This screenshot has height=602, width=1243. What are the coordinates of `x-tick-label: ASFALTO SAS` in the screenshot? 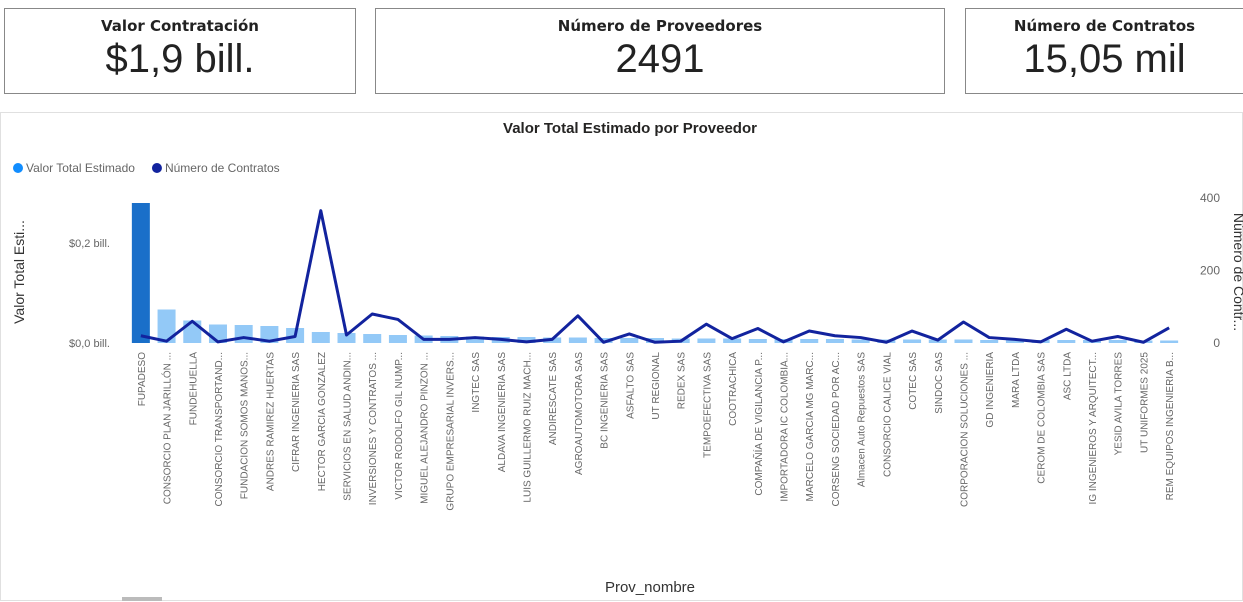 It's located at (630, 385).